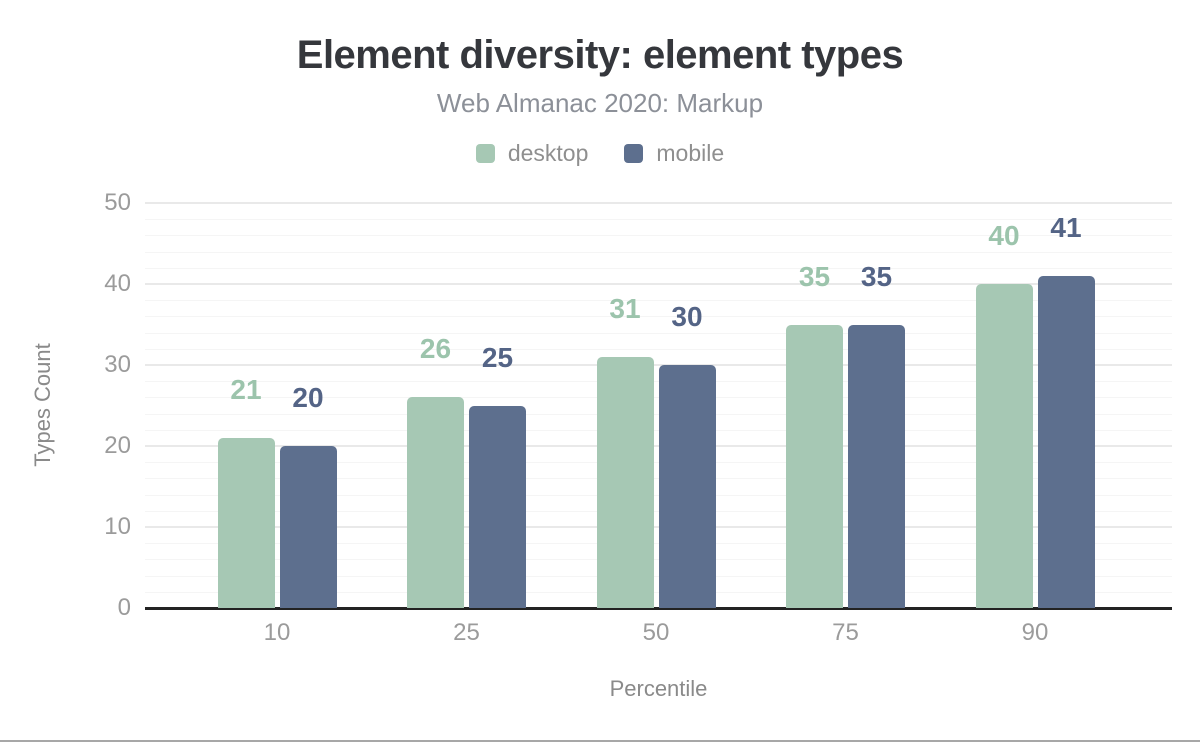 This screenshot has width=1200, height=742. Describe the element at coordinates (634, 153) in the screenshot. I see `legend-swatch-mobile` at that location.